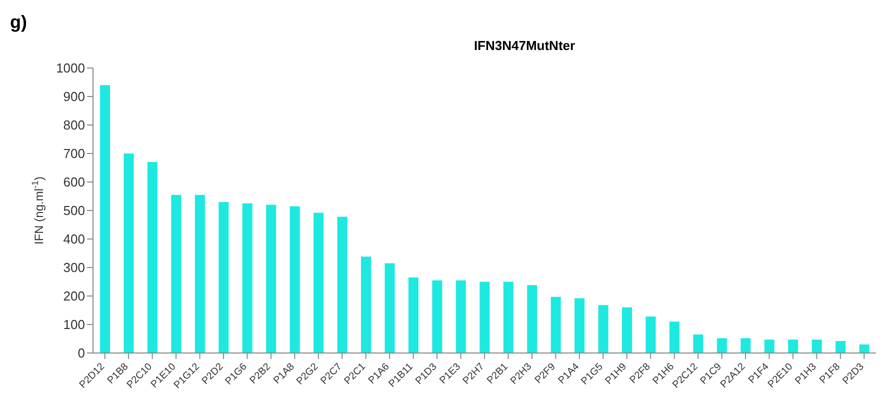 The width and height of the screenshot is (889, 403). I want to click on text: g), so click(18, 22).